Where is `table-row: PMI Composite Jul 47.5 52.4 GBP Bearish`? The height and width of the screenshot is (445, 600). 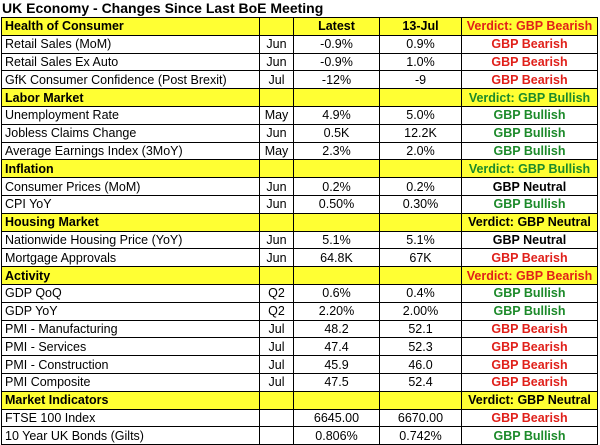 table-row: PMI Composite Jul 47.5 52.4 GBP Bearish is located at coordinates (299, 382).